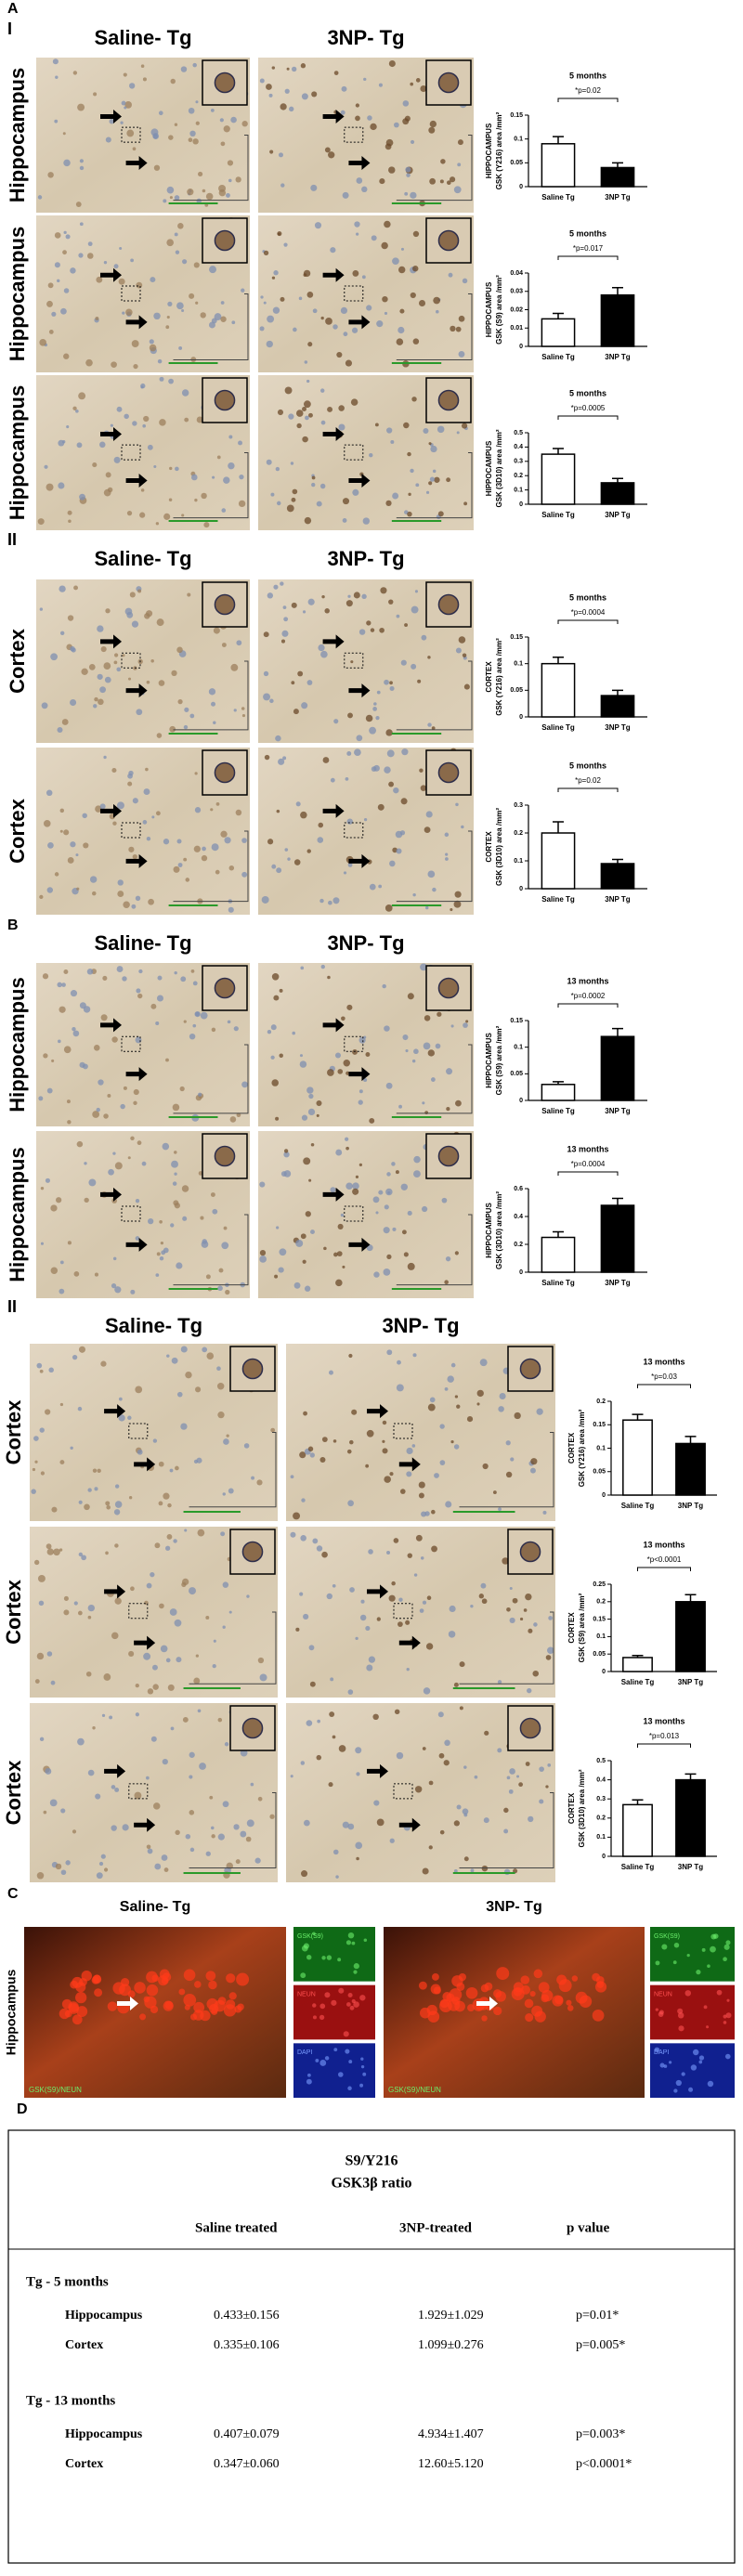  What do you see at coordinates (154, 1325) in the screenshot?
I see `column-header: Saline- Tg` at bounding box center [154, 1325].